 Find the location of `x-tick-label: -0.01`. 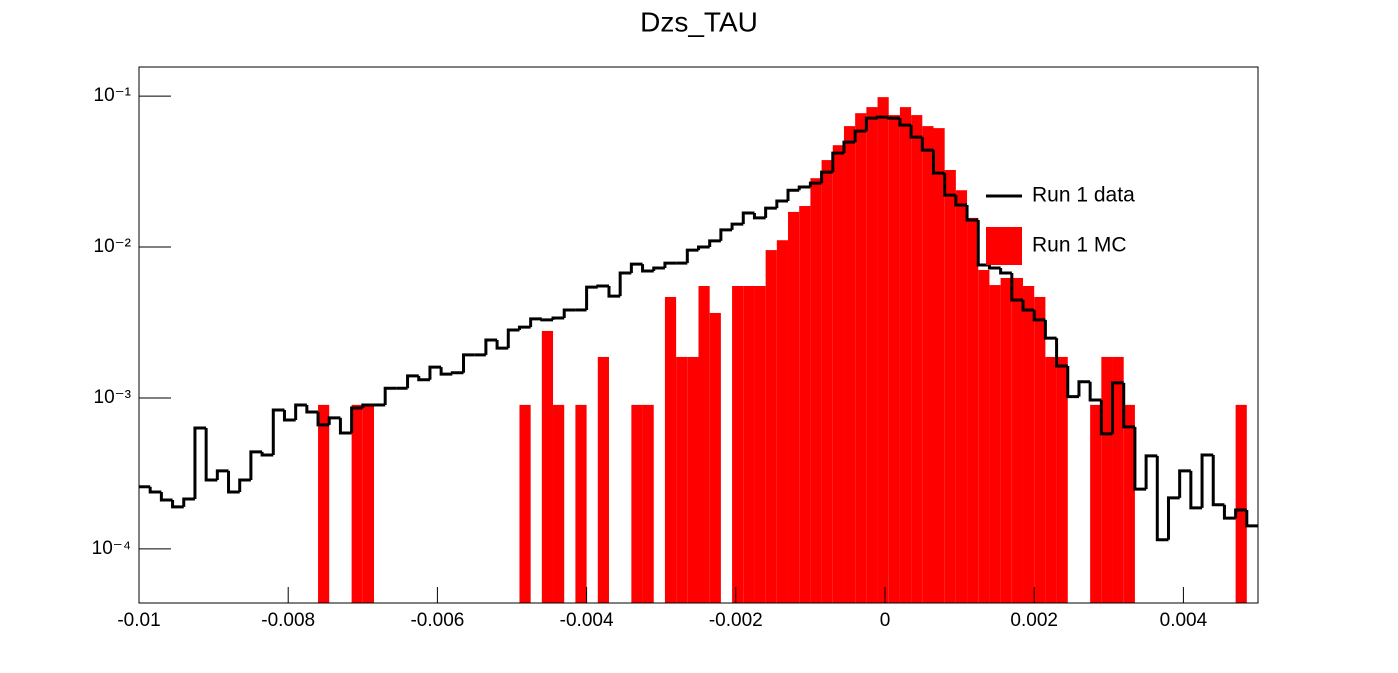

x-tick-label: -0.01 is located at coordinates (138, 620).